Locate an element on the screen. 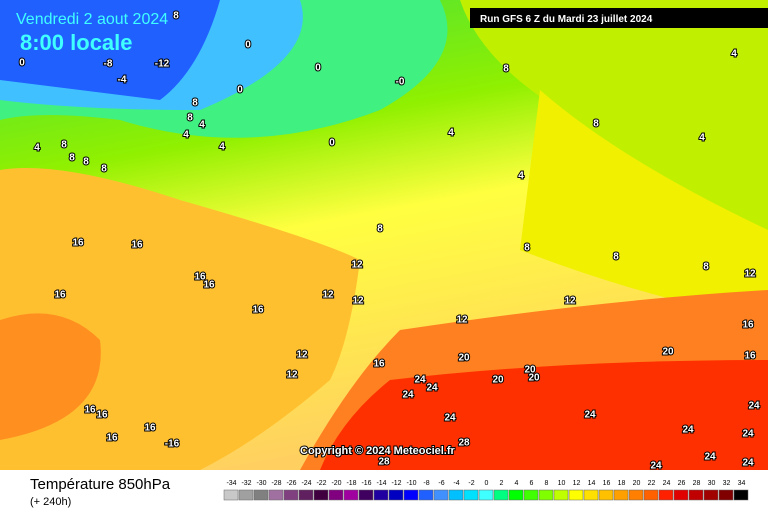  legend-tick-label: 28 is located at coordinates (697, 483).